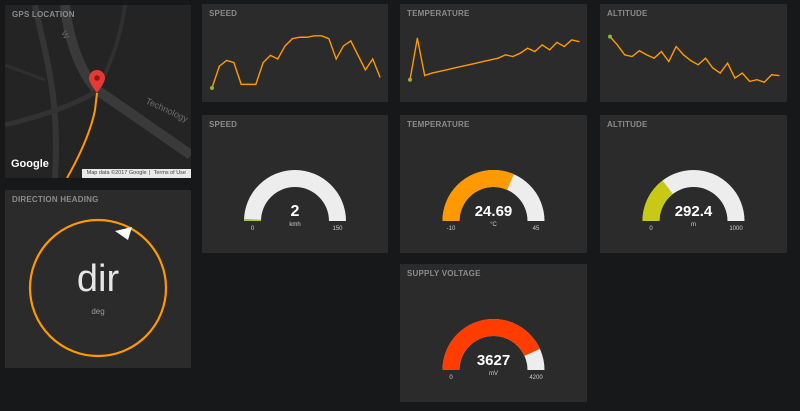 Image resolution: width=800 pixels, height=411 pixels. I want to click on gauge-unit: °C, so click(493, 225).